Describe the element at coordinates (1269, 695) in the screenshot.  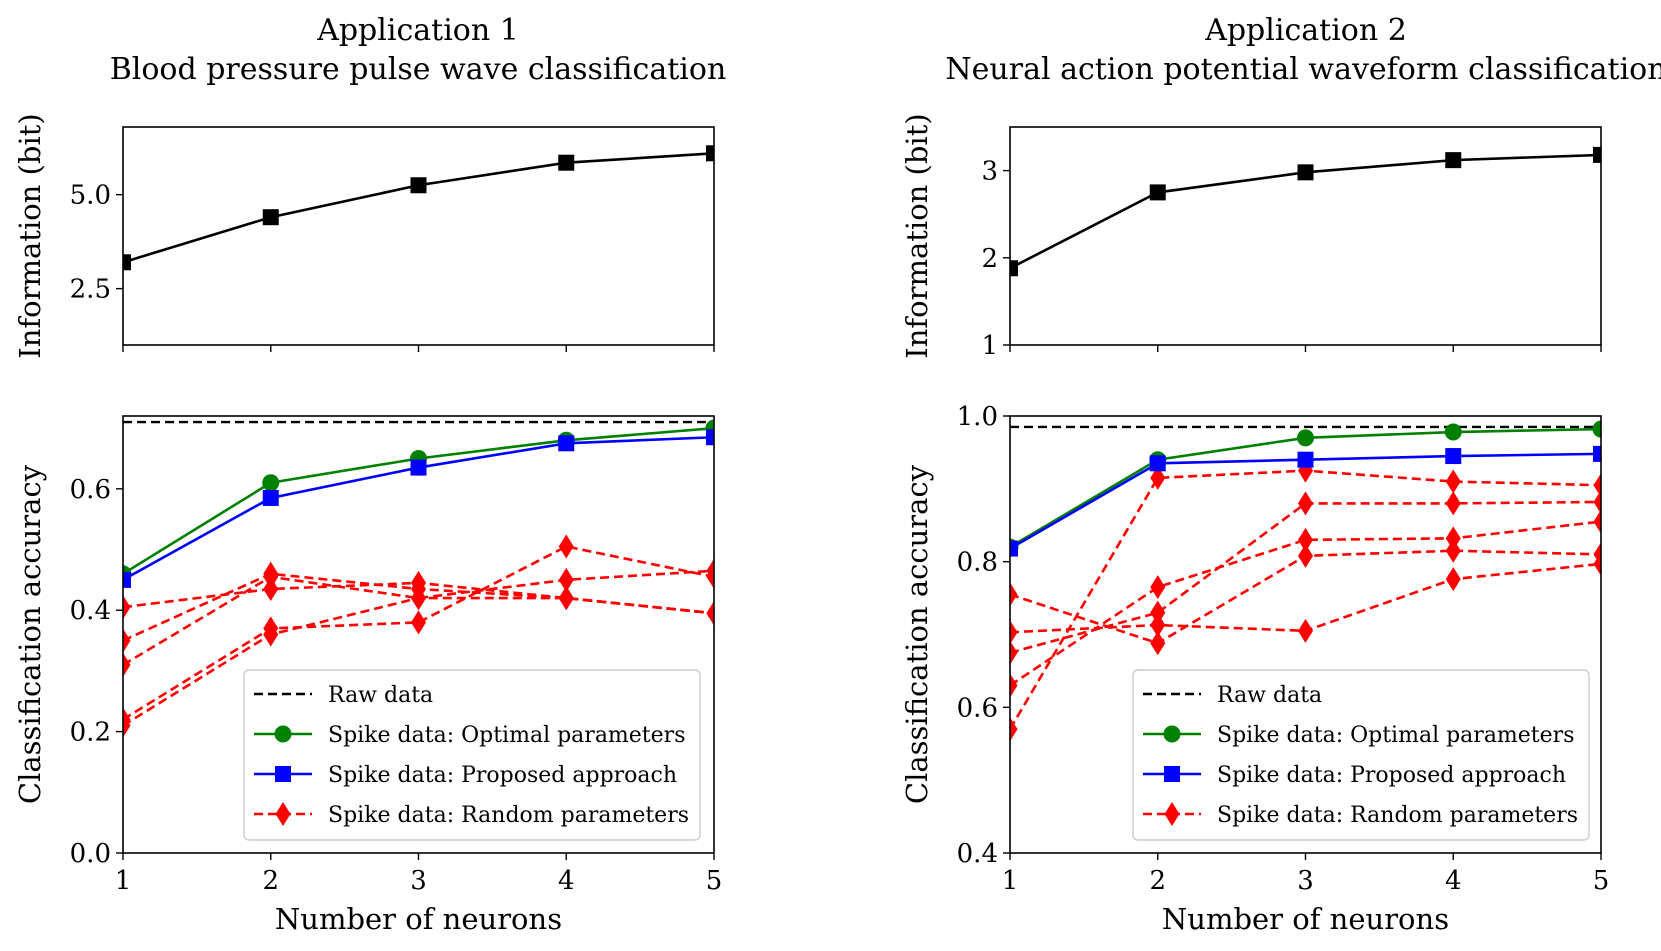
I see `legend-label: Raw data` at that location.